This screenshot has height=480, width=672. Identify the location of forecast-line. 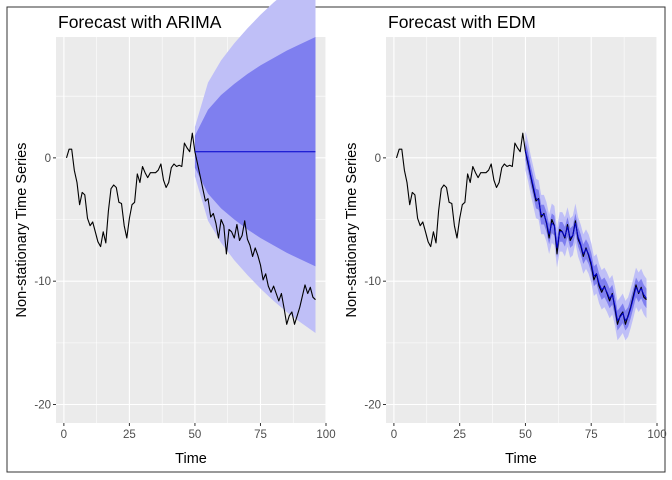
(585, 236).